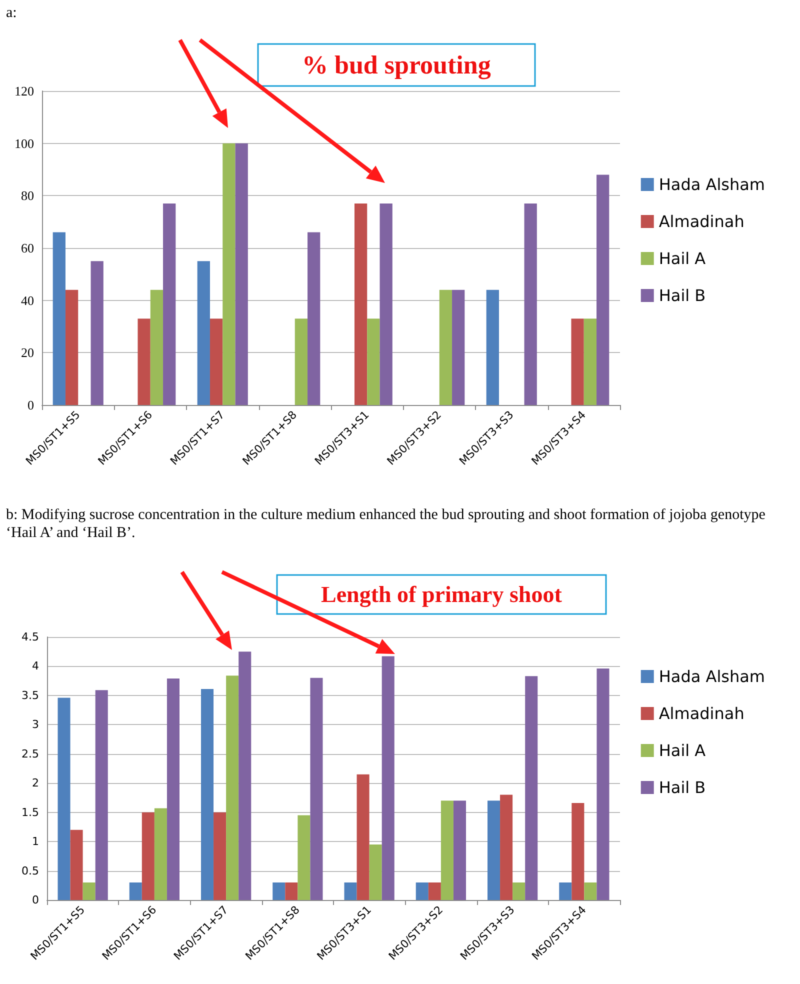  What do you see at coordinates (30, 753) in the screenshot?
I see `y-tick-label: 2.5` at bounding box center [30, 753].